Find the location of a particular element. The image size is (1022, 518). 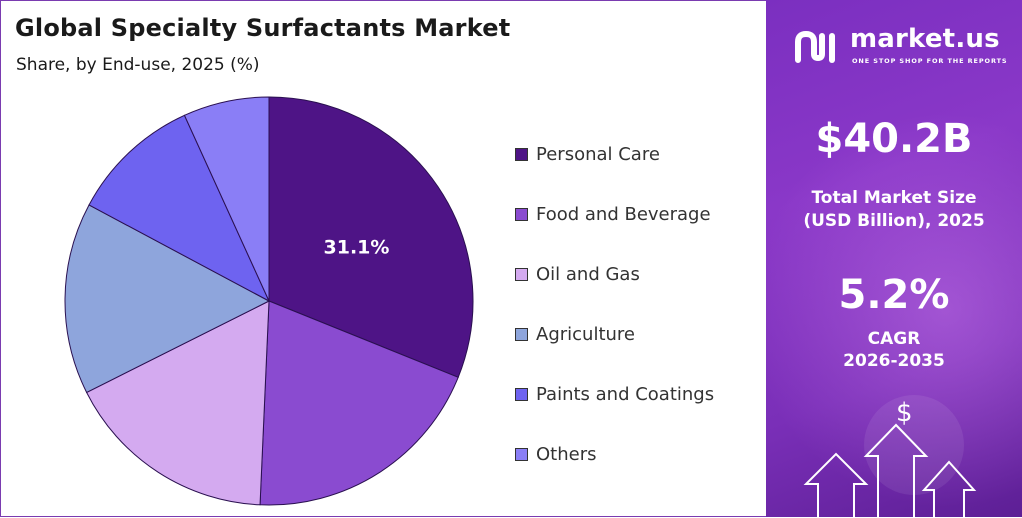

brand-logo: market.us ONE STOP SHOP FOR THE REPORTS is located at coordinates (901, 47).